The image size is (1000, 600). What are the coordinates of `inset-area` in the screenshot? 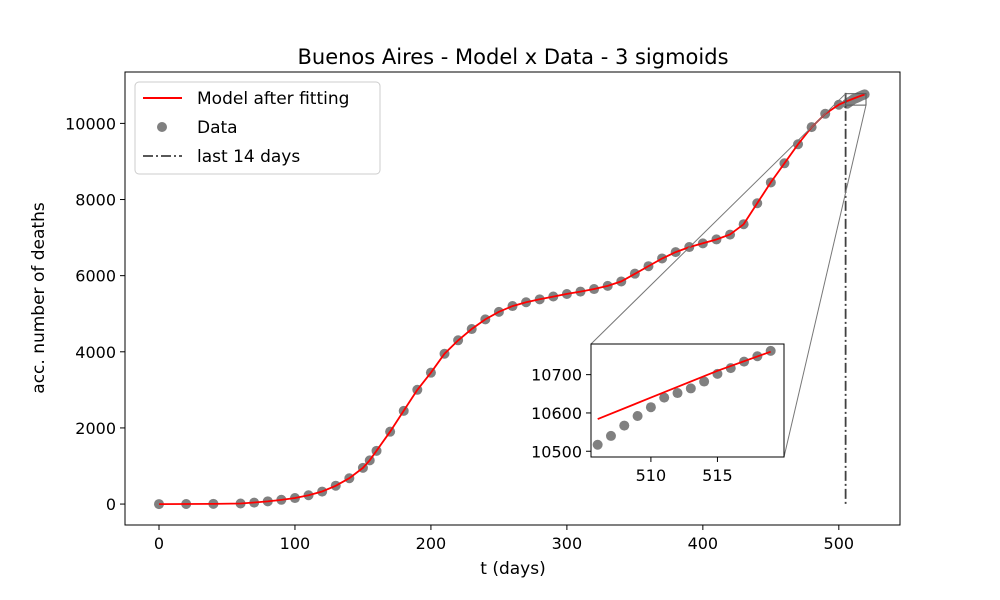 It's located at (687, 400).